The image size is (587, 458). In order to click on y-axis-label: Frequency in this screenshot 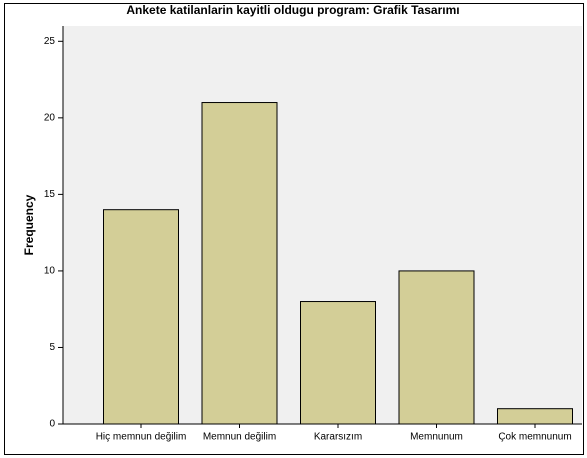, I will do `click(29, 224)`.